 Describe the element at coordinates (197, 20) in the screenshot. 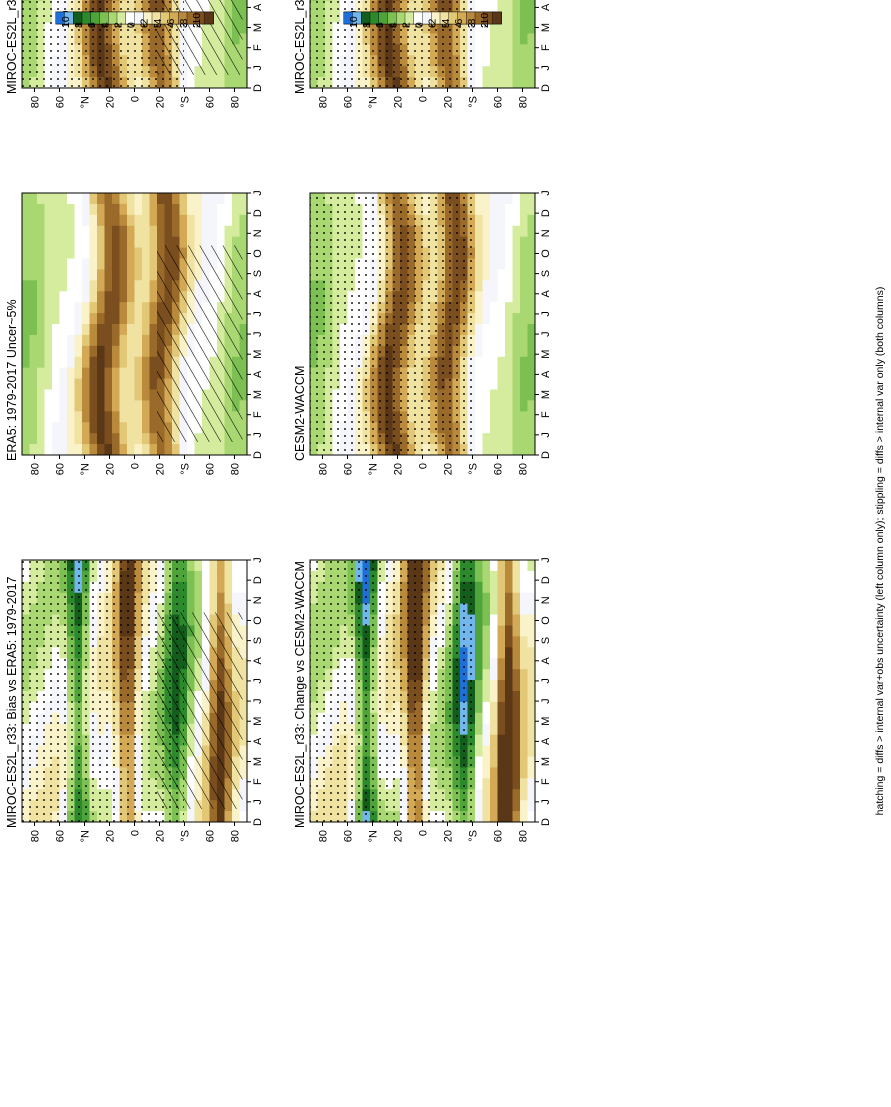

I see `colorbar-label: -10` at that location.